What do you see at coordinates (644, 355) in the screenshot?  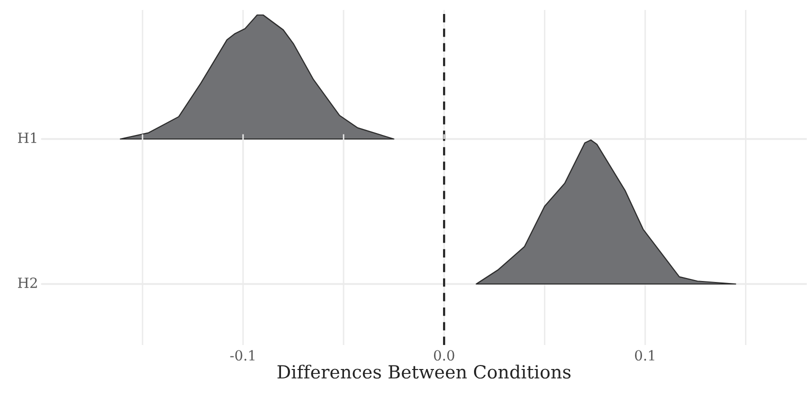 I see `x-tick-label: 0.1` at bounding box center [644, 355].